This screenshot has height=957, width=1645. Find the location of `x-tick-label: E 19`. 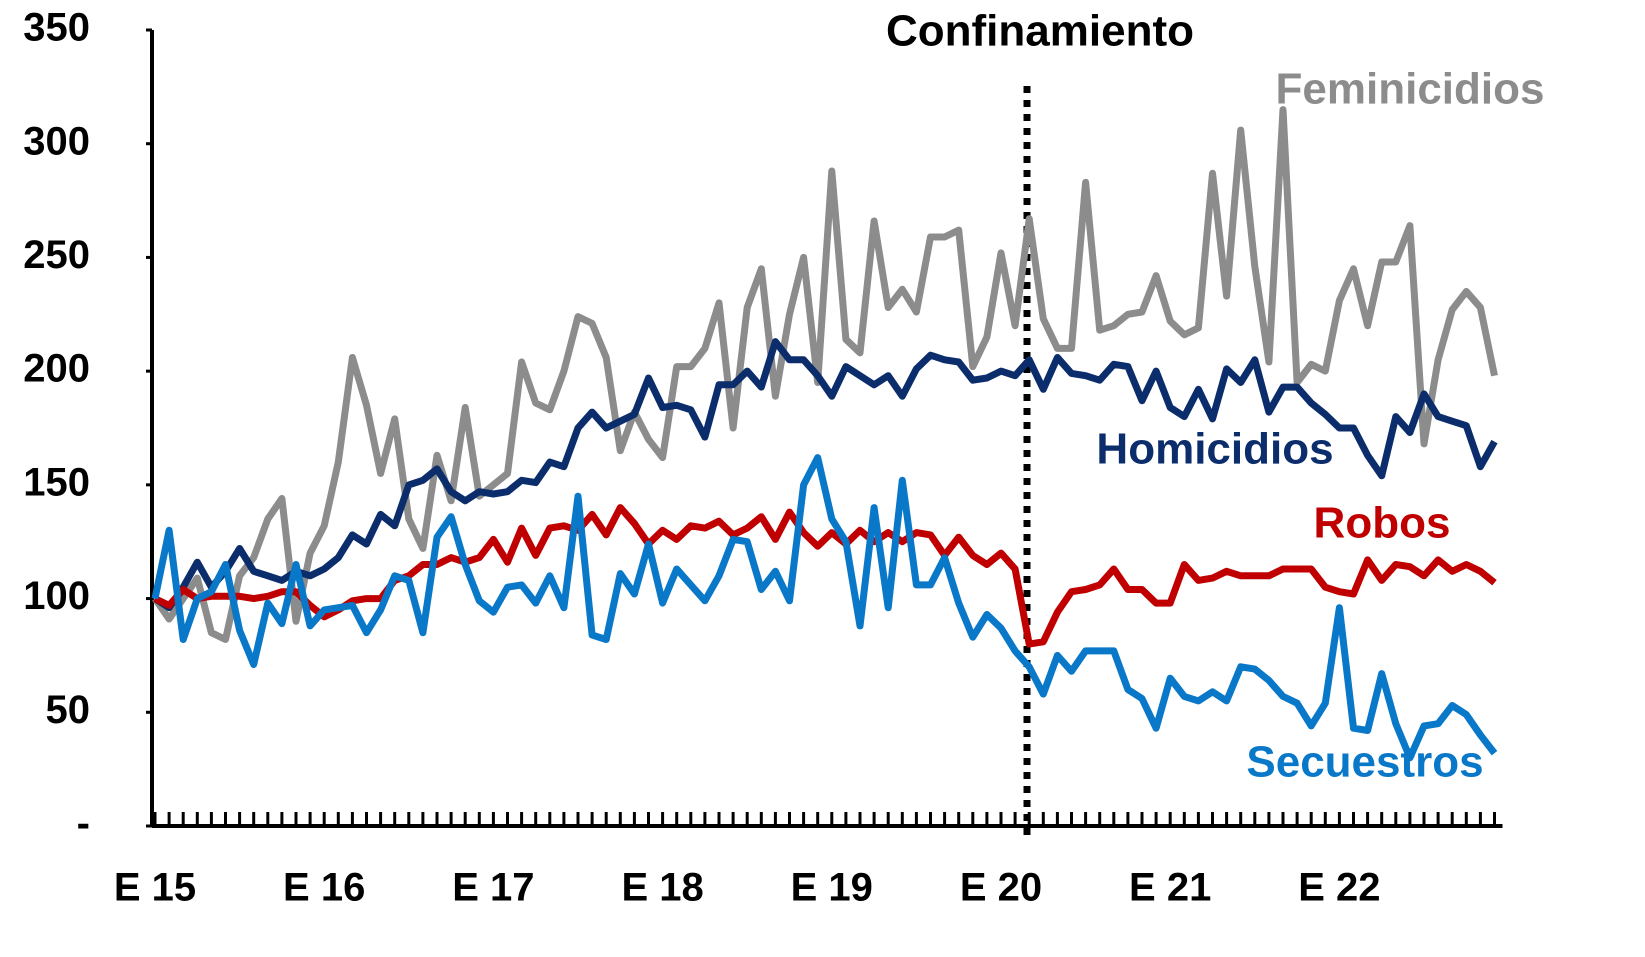

x-tick-label: E 19 is located at coordinates (832, 888).